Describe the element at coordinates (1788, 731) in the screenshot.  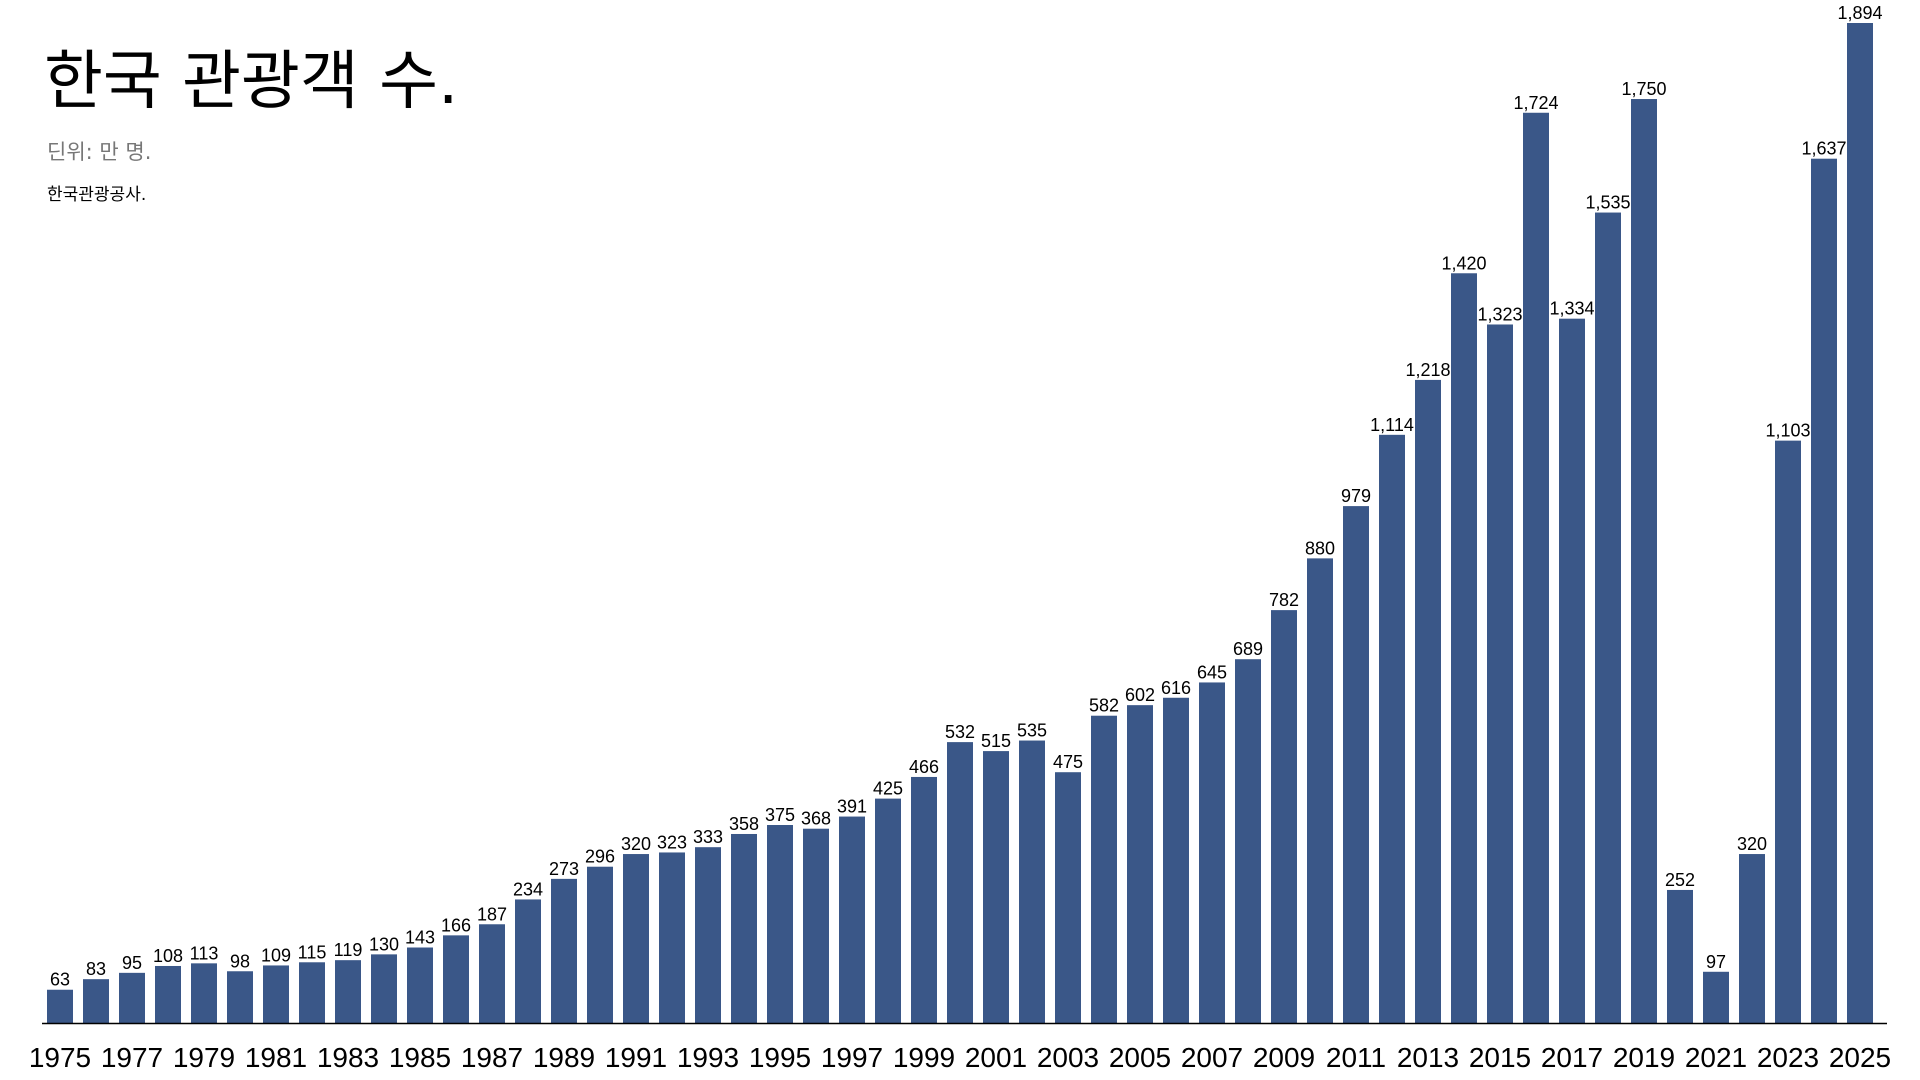
I see `bar-2023` at that location.